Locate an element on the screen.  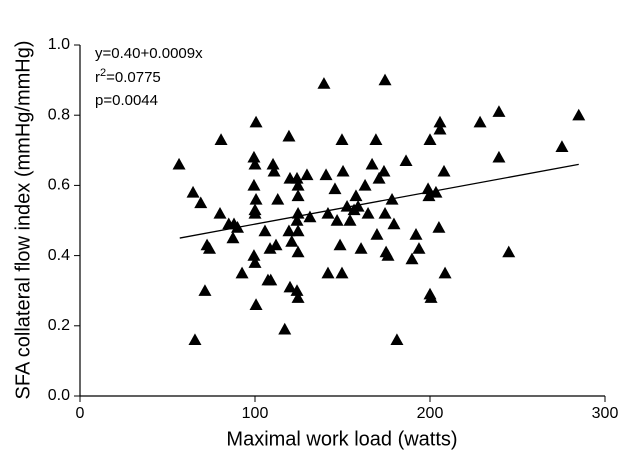
annotation-part: =0.0775 is located at coordinates (133, 77).